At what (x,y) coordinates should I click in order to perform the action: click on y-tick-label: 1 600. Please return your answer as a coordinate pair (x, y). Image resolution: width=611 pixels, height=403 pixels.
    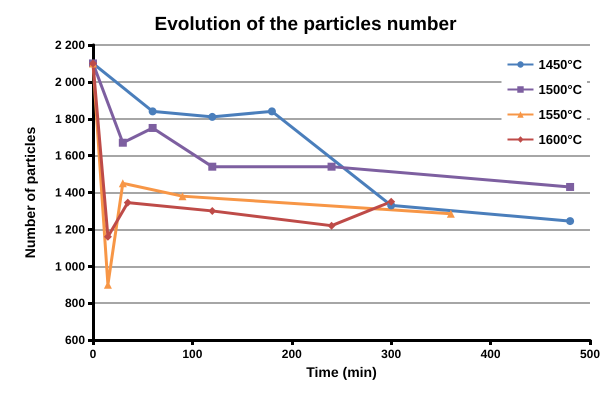
    Looking at the image, I should click on (70, 155).